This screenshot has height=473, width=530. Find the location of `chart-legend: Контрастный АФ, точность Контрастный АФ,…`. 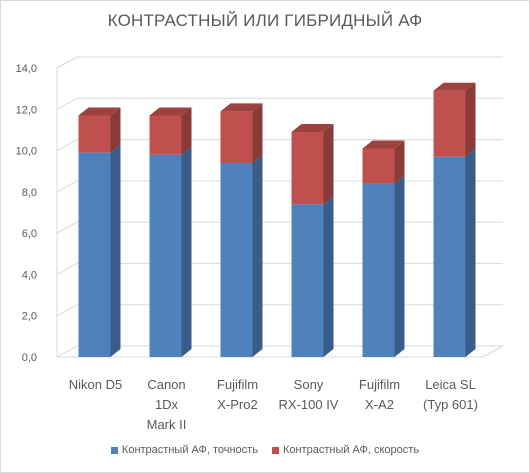

chart-legend: Контрастный АФ, точность Контрастный АФ,… is located at coordinates (265, 450).